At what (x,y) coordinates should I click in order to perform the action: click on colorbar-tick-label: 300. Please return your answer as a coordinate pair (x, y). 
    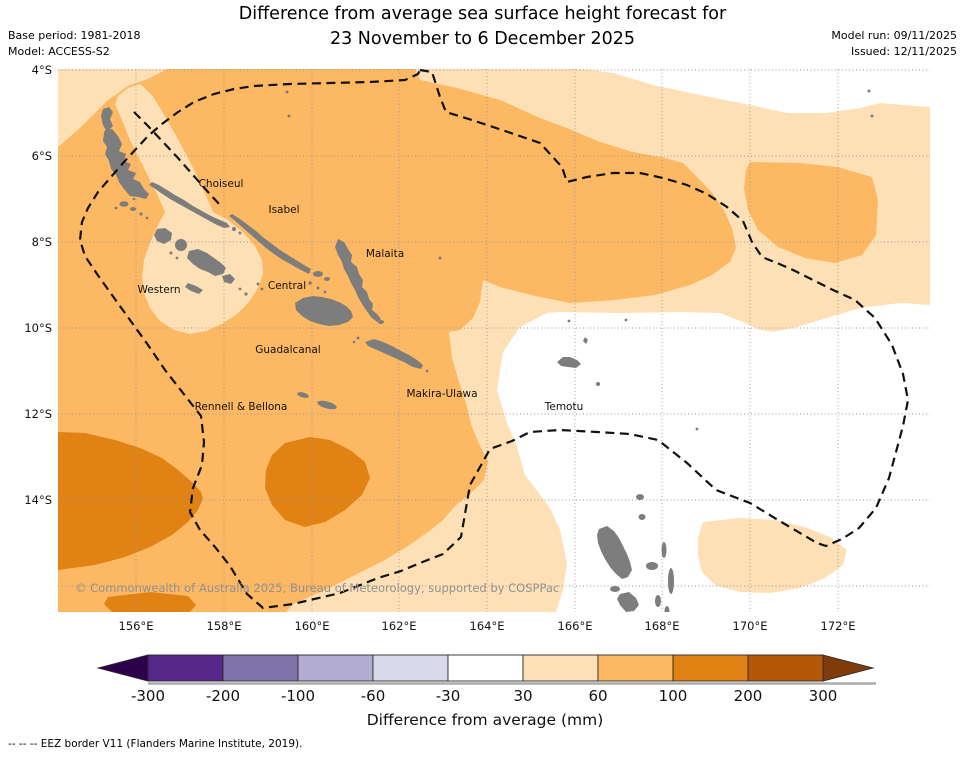
    Looking at the image, I should click on (823, 696).